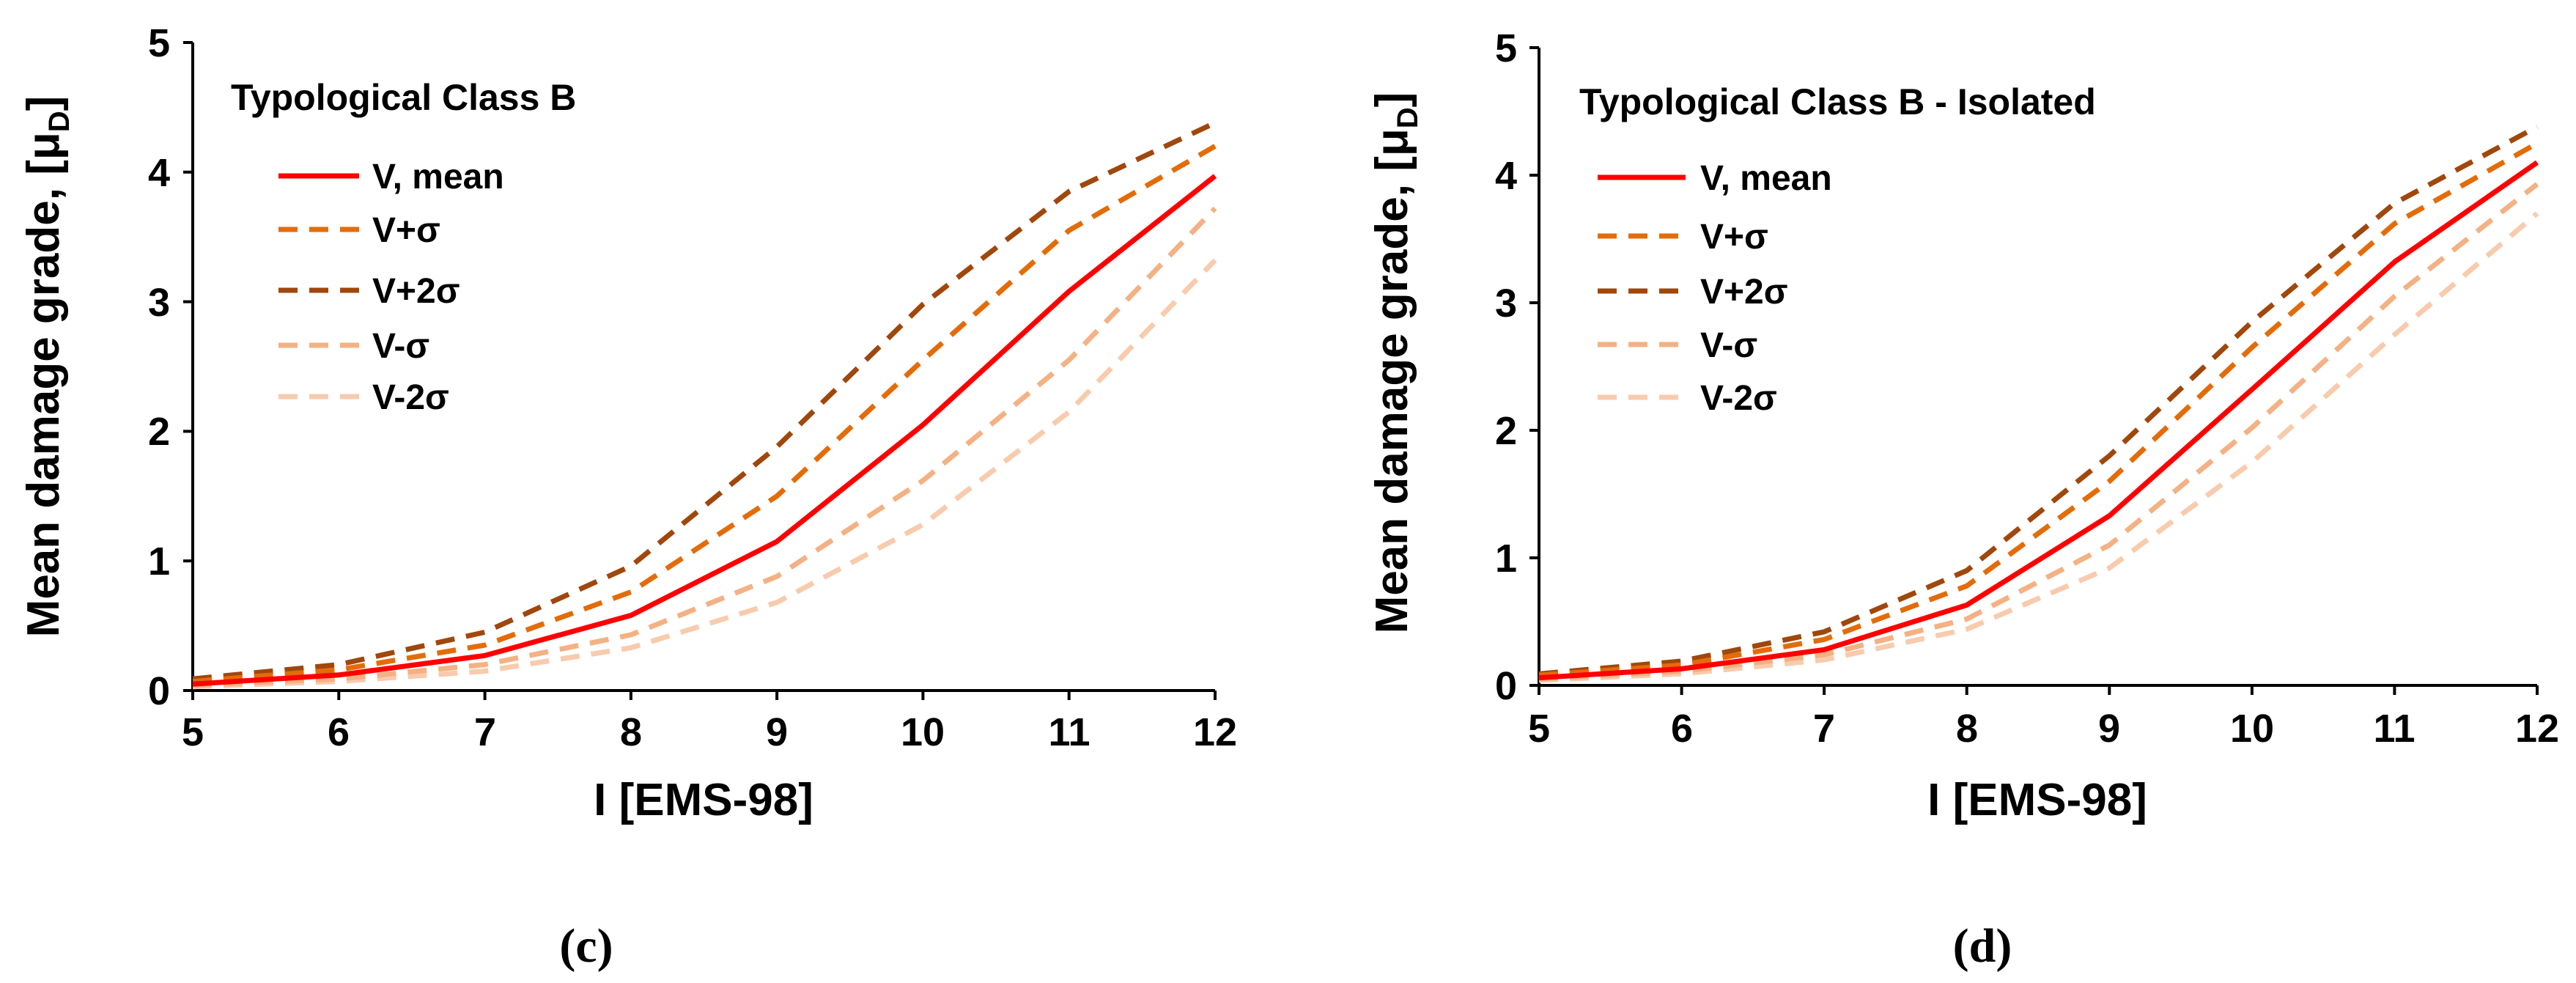  What do you see at coordinates (1982, 946) in the screenshot?
I see `panel-caption: (d)` at bounding box center [1982, 946].